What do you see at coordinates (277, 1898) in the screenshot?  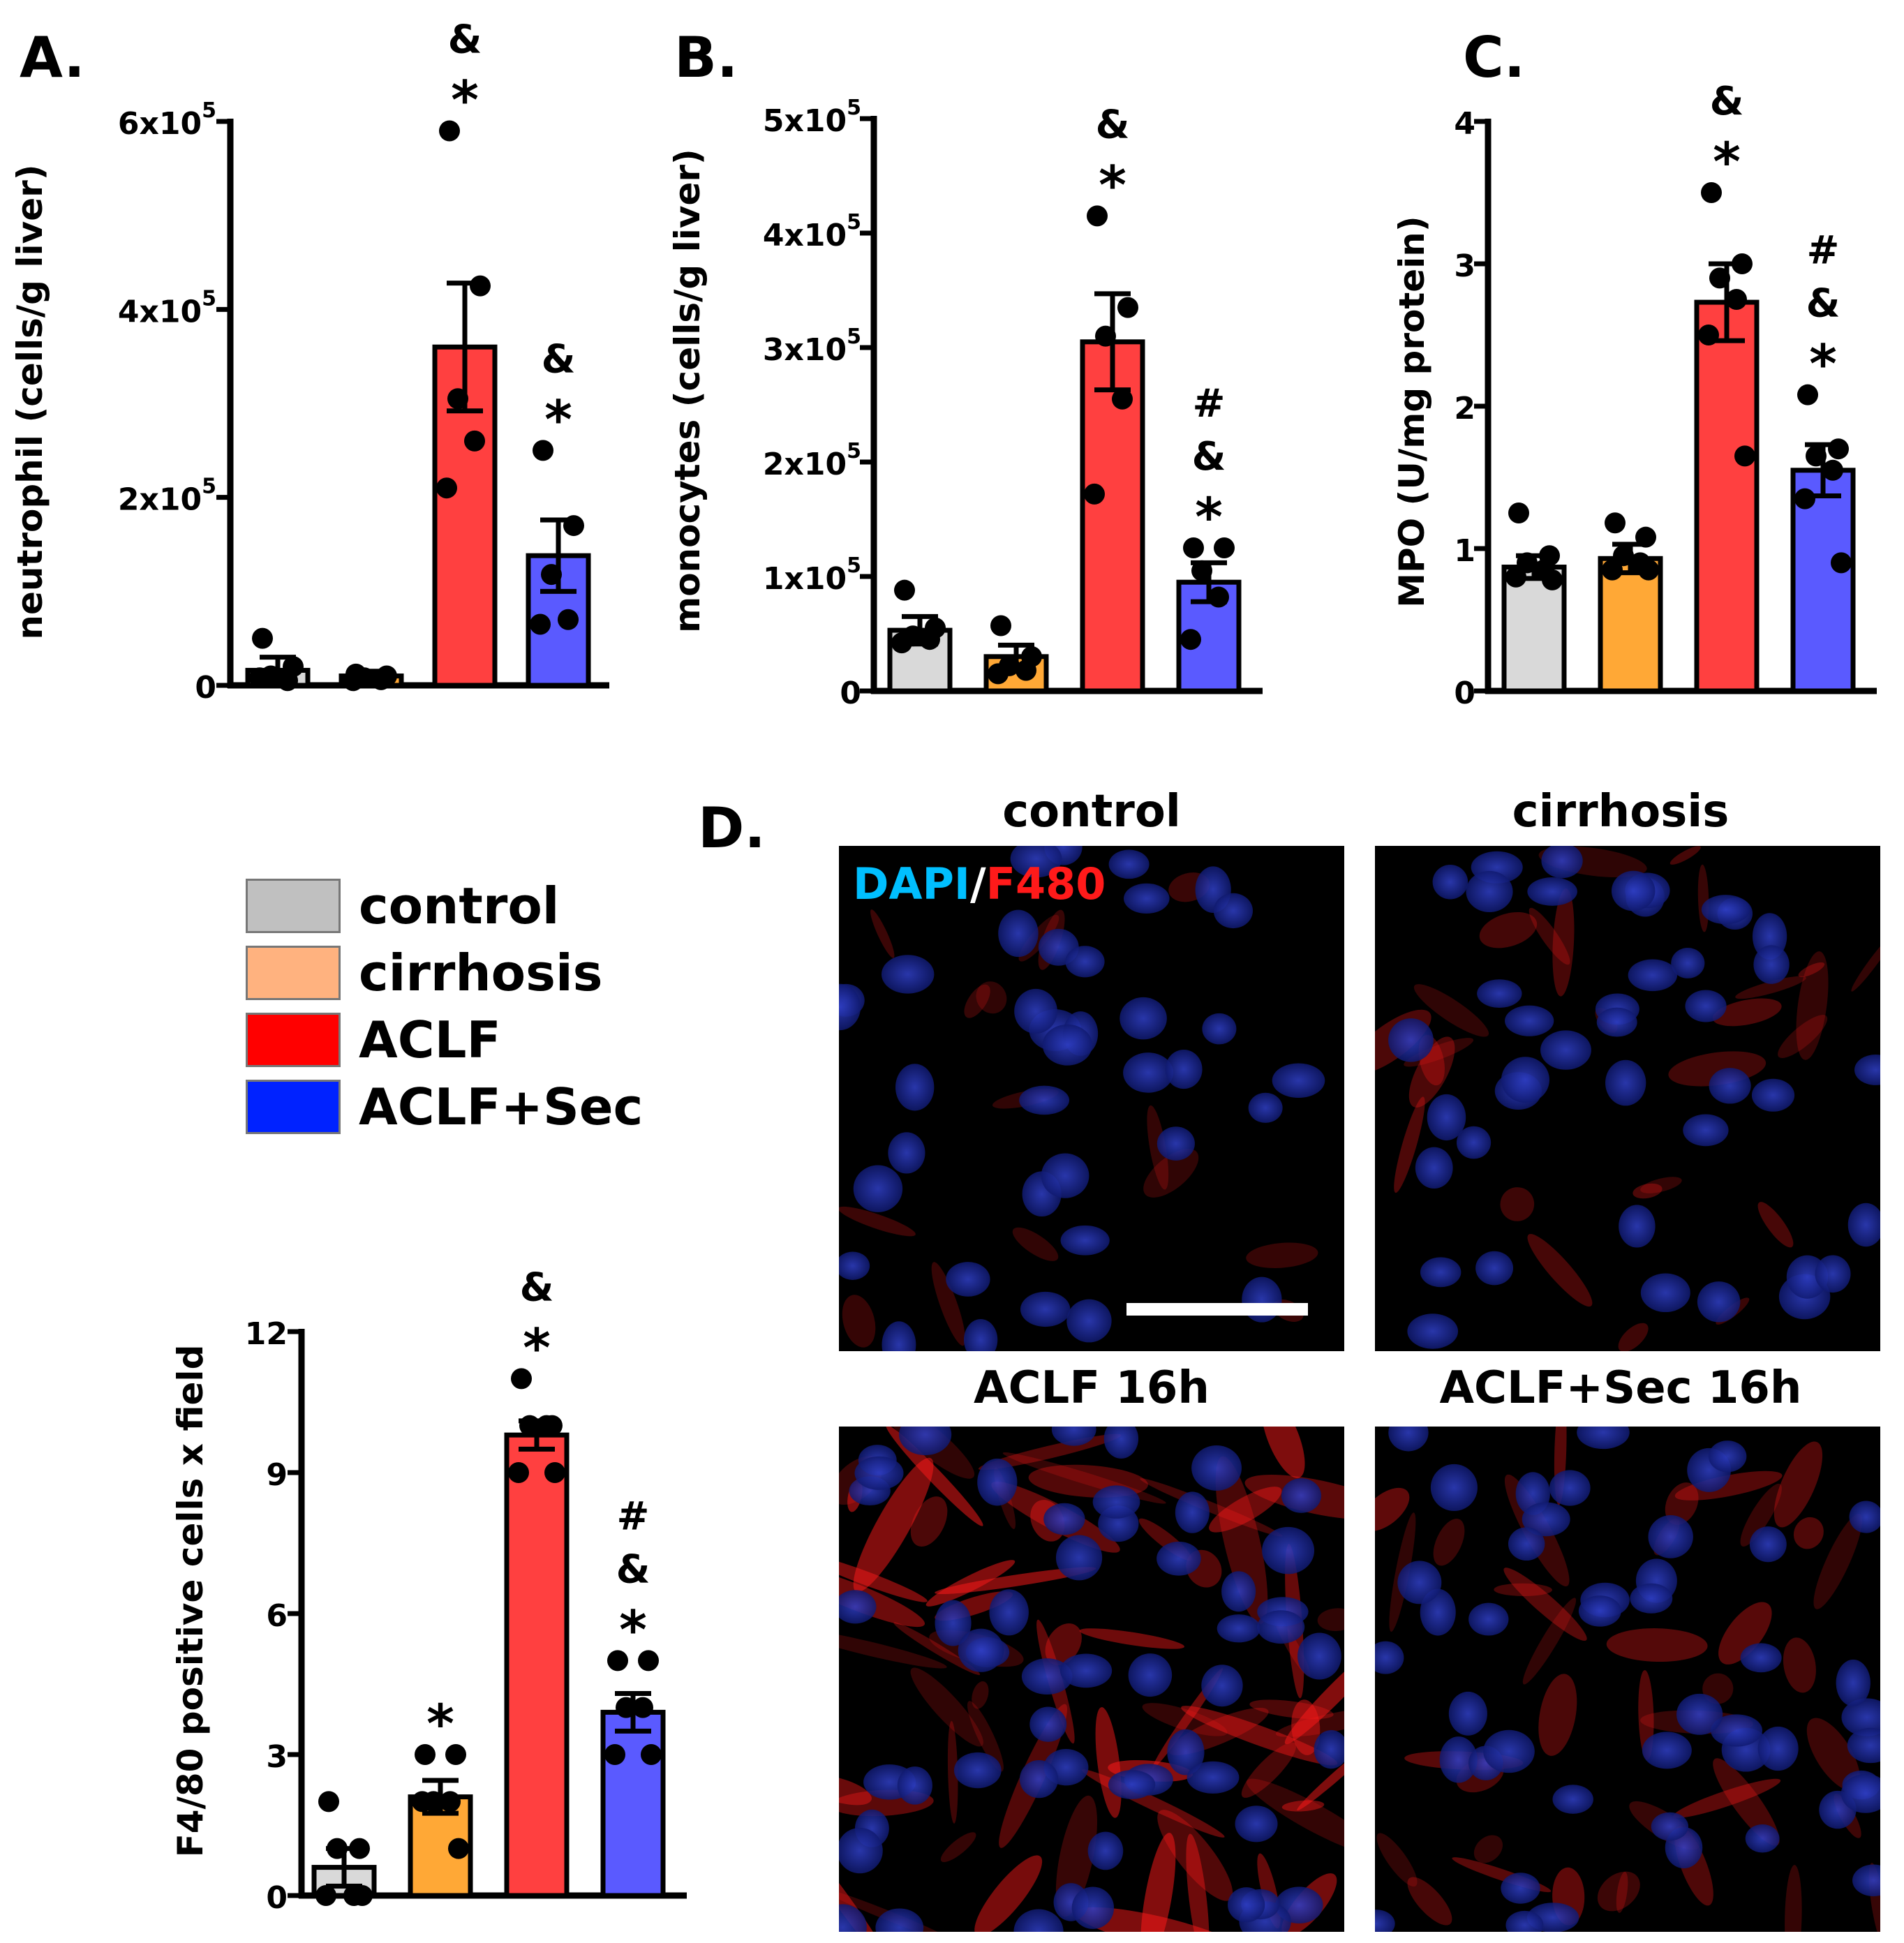 I see `y-tick-label-base: 0` at bounding box center [277, 1898].